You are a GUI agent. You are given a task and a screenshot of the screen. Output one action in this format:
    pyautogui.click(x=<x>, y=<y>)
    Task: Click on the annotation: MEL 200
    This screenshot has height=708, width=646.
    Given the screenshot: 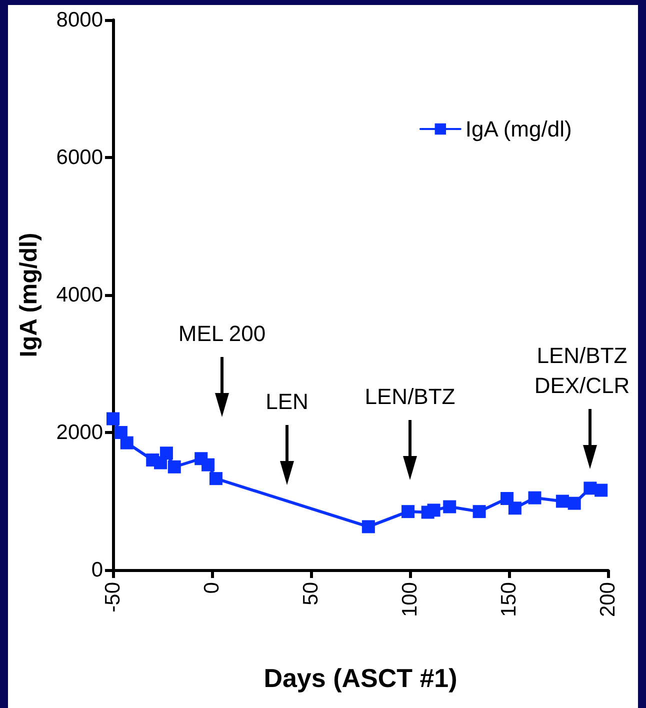 What is the action you would take?
    pyautogui.click(x=222, y=334)
    